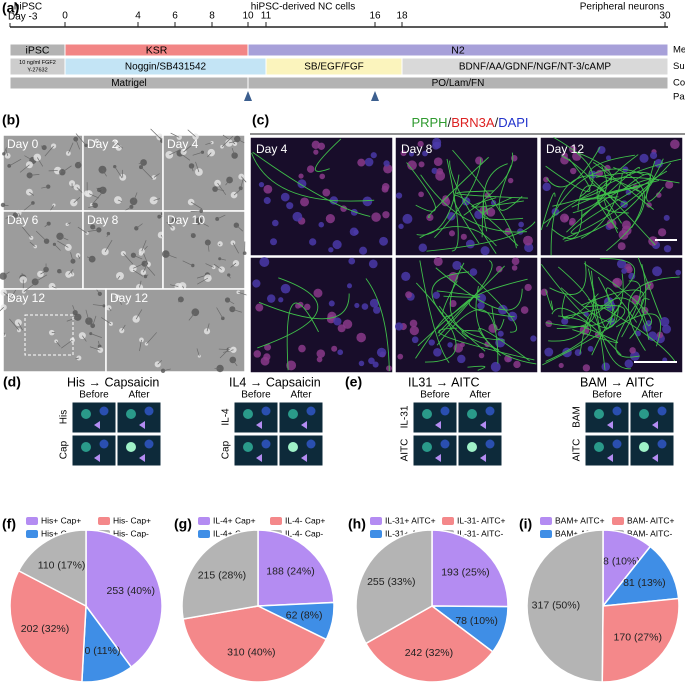 The width and height of the screenshot is (685, 682). Describe the element at coordinates (622, 7) in the screenshot. I see `stage-label: Peripheral neurons` at that location.